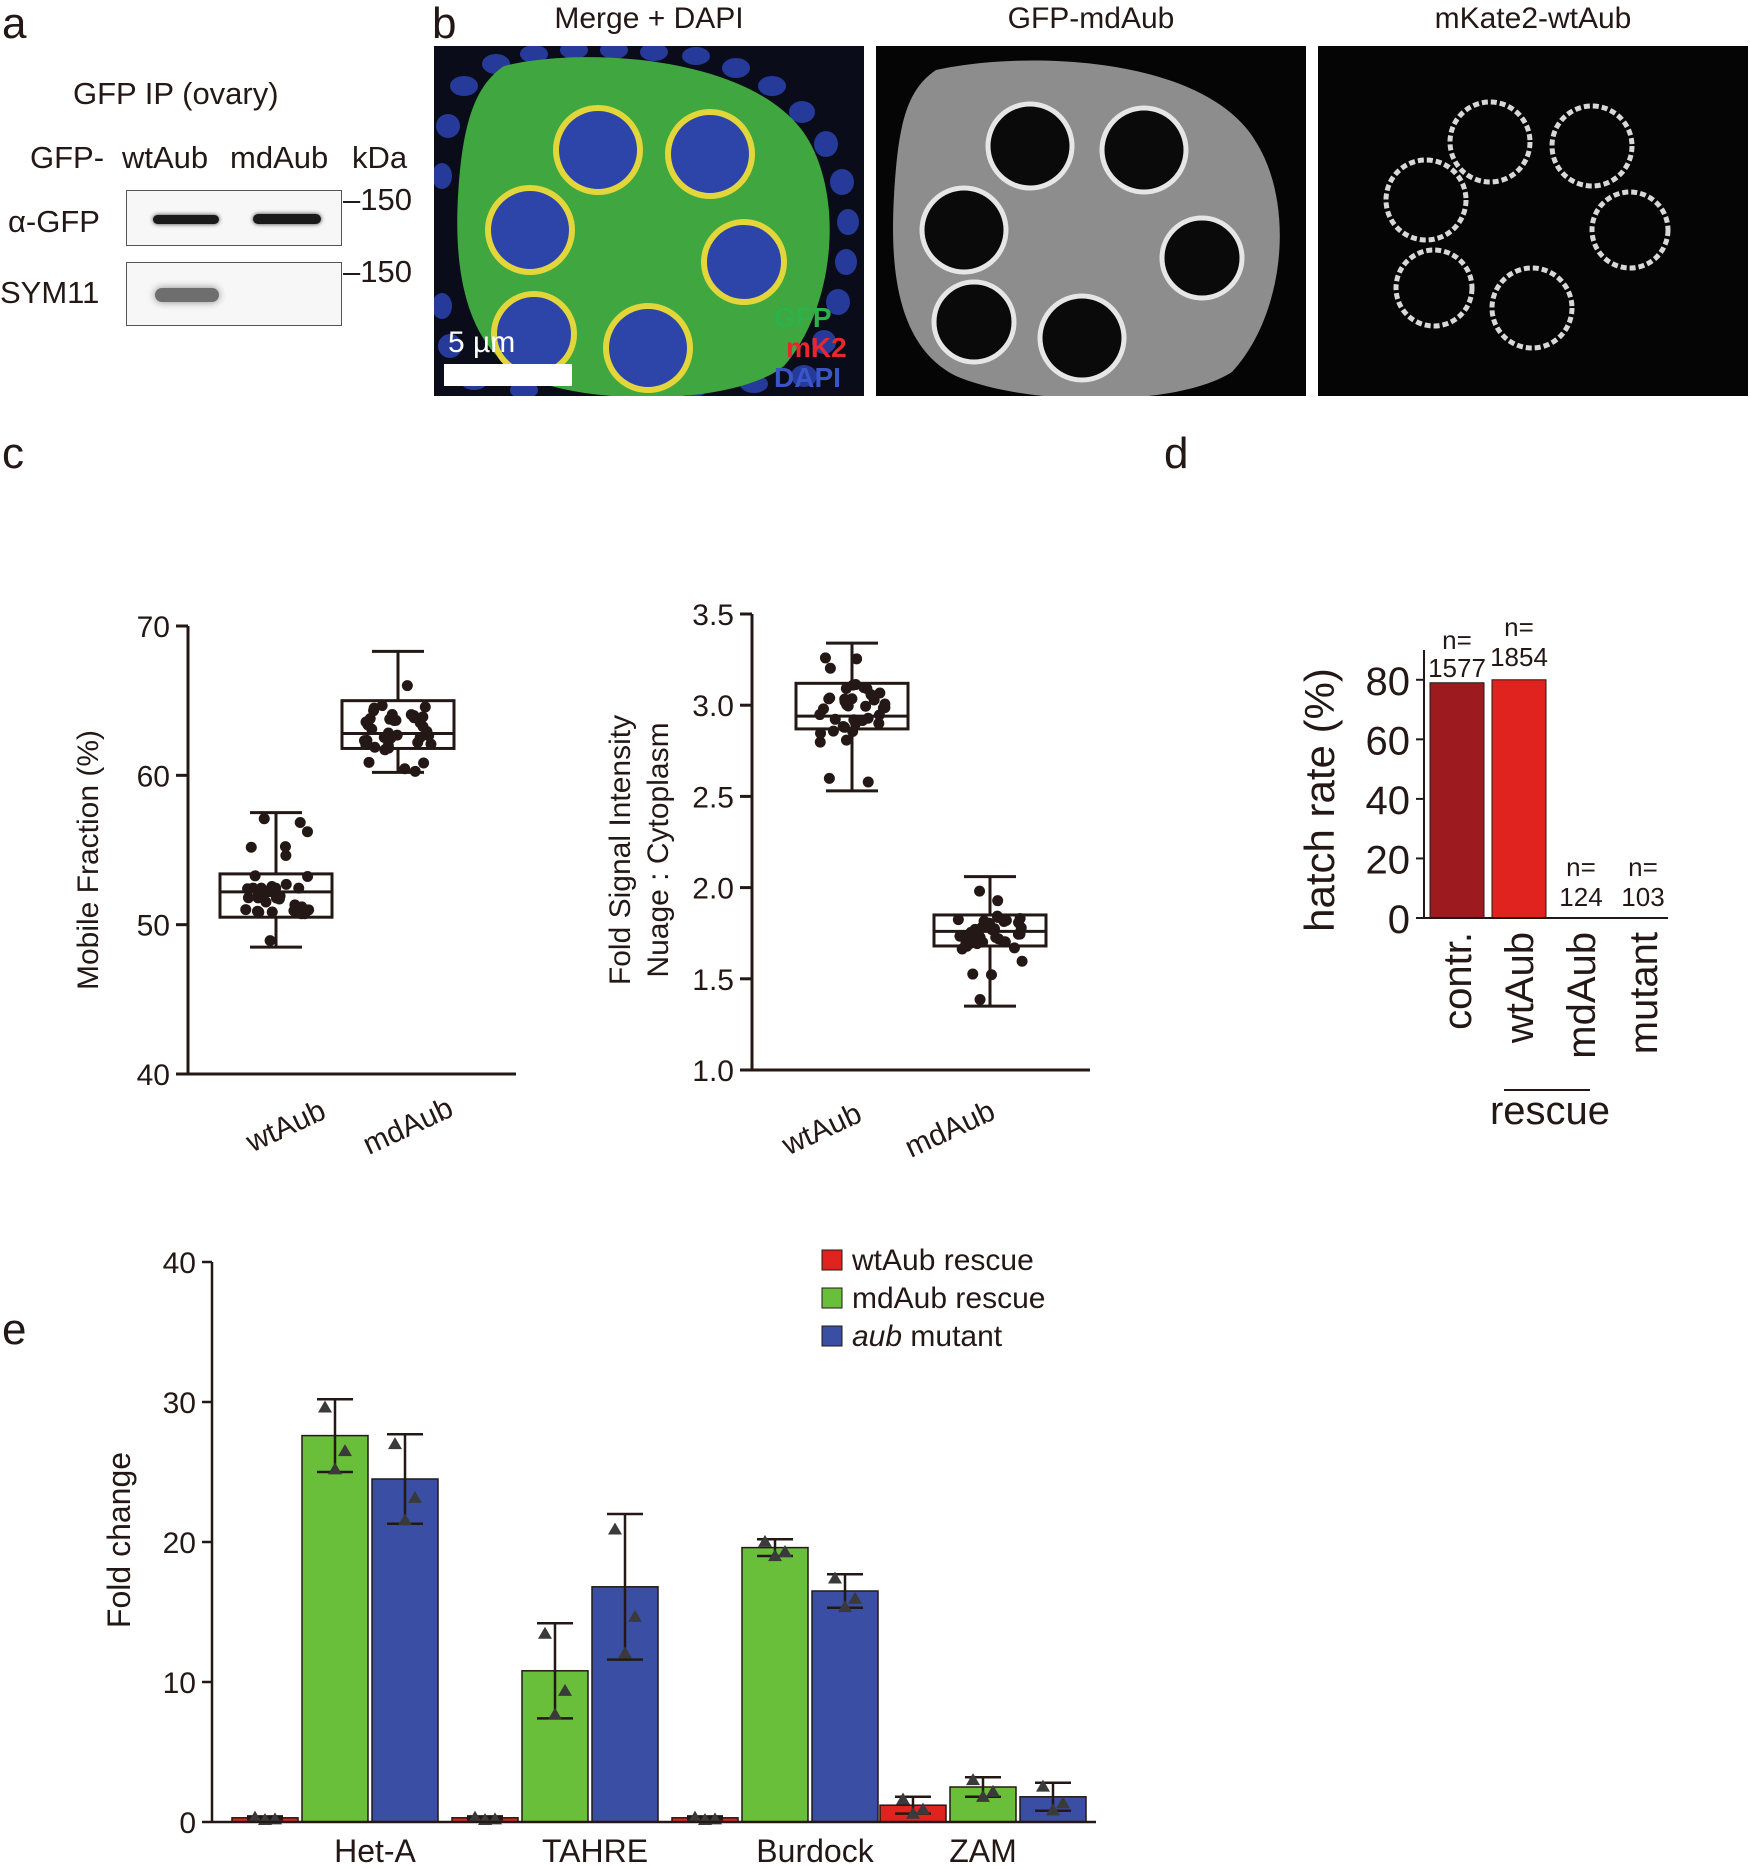 The width and height of the screenshot is (1750, 1869). I want to click on panel-letter-c: c, so click(13, 453).